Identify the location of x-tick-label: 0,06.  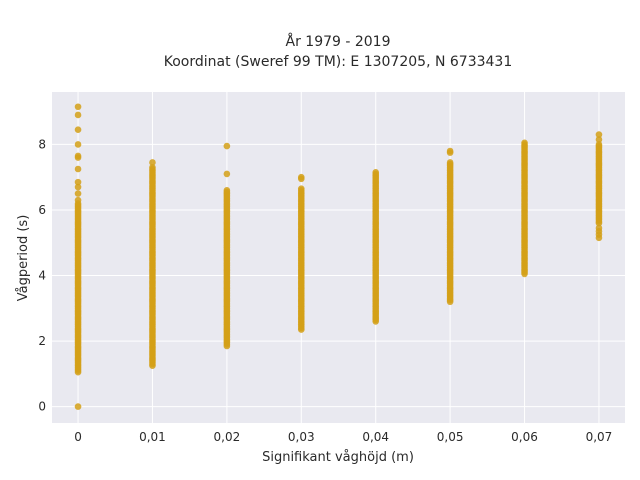
(524, 437).